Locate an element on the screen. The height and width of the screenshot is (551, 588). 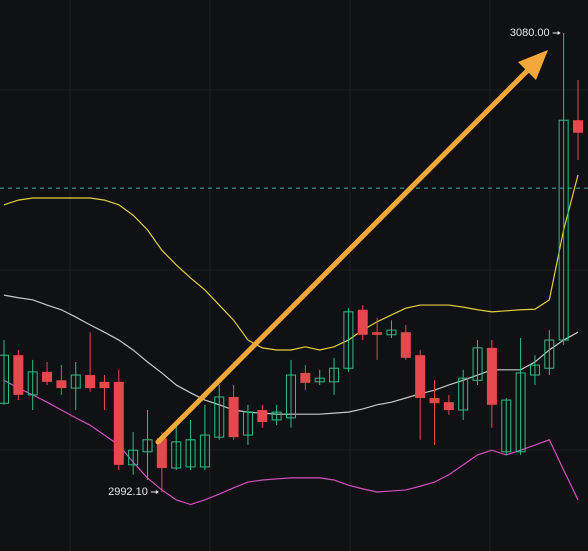
max-pointer-head is located at coordinates (559, 33).